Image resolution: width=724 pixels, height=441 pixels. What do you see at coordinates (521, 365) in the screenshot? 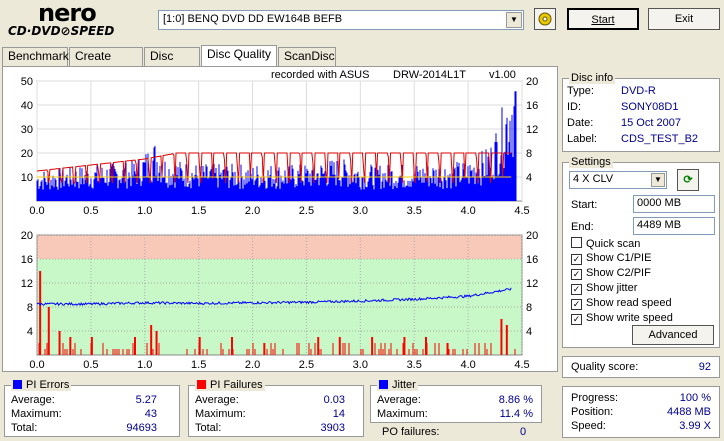
I see `chart2-x-tick: 4.5` at bounding box center [521, 365].